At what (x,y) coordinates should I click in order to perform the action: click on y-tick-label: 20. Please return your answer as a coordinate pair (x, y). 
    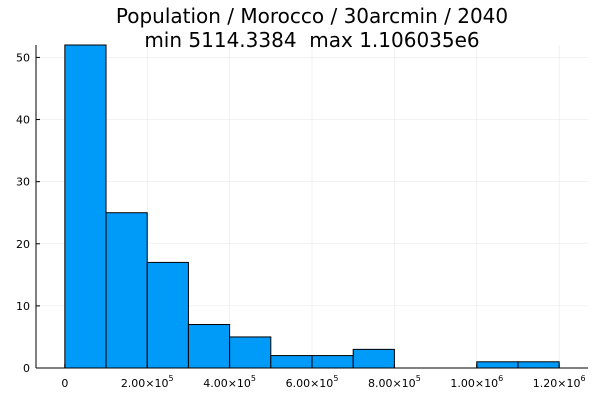
    Looking at the image, I should click on (23, 244).